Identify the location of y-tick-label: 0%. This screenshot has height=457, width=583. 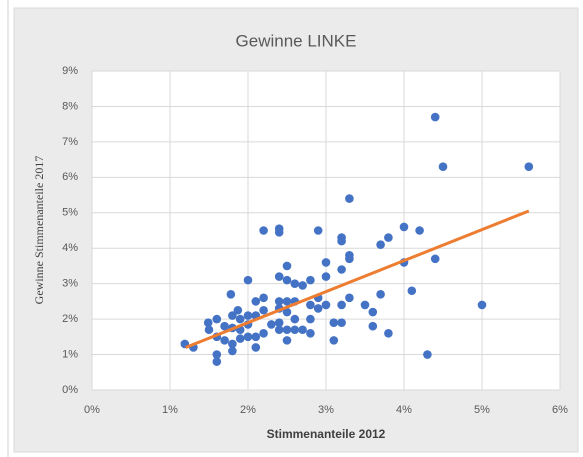
(70, 390).